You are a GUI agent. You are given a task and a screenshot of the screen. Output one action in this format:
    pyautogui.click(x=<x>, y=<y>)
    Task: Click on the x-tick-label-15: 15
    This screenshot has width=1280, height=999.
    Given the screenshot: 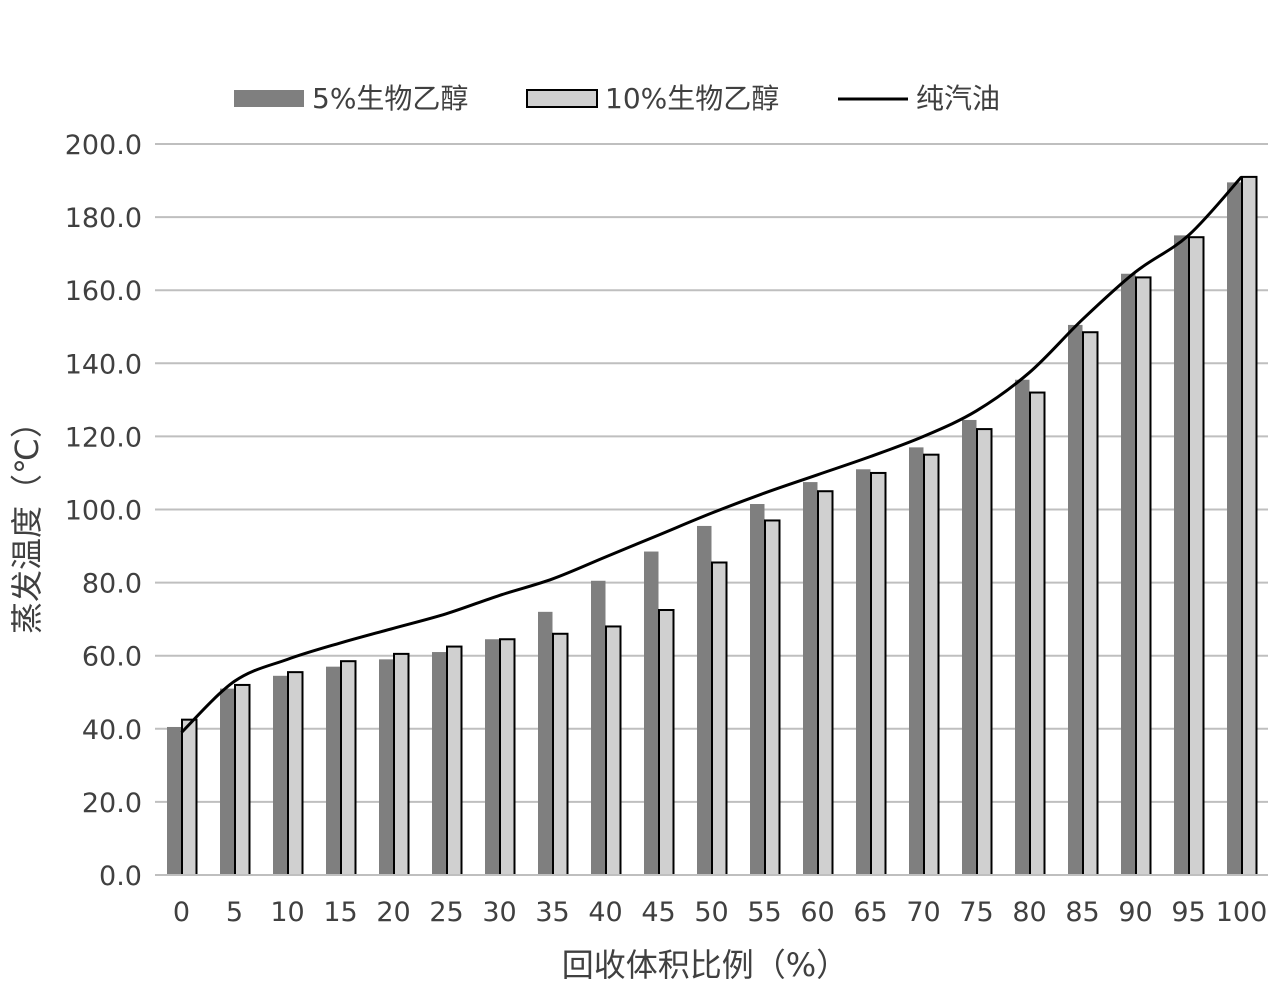 What is the action you would take?
    pyautogui.click(x=340, y=912)
    